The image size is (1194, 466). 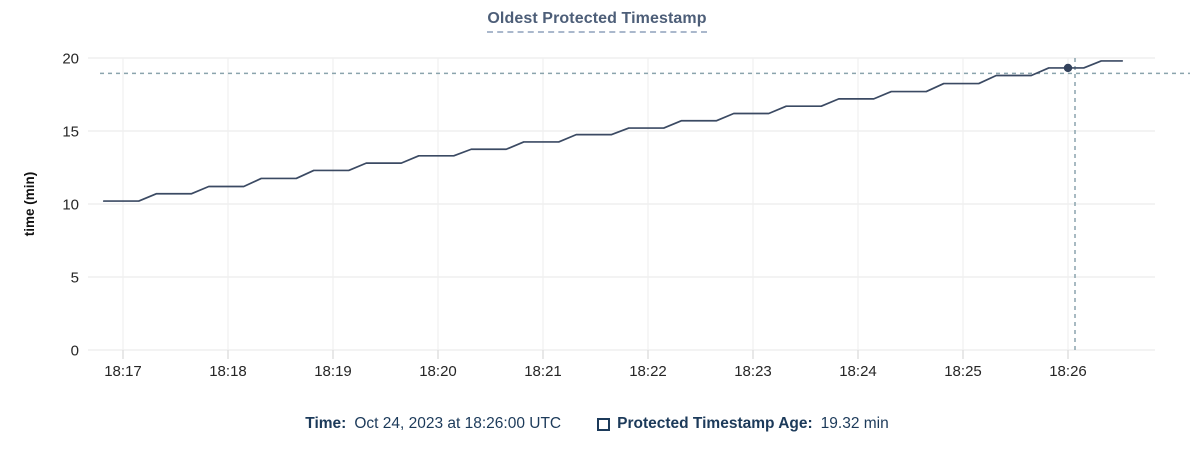 I want to click on legend-item-protected-timestamp-age: Protected Timestamp Age: 19.32 min, so click(x=743, y=424).